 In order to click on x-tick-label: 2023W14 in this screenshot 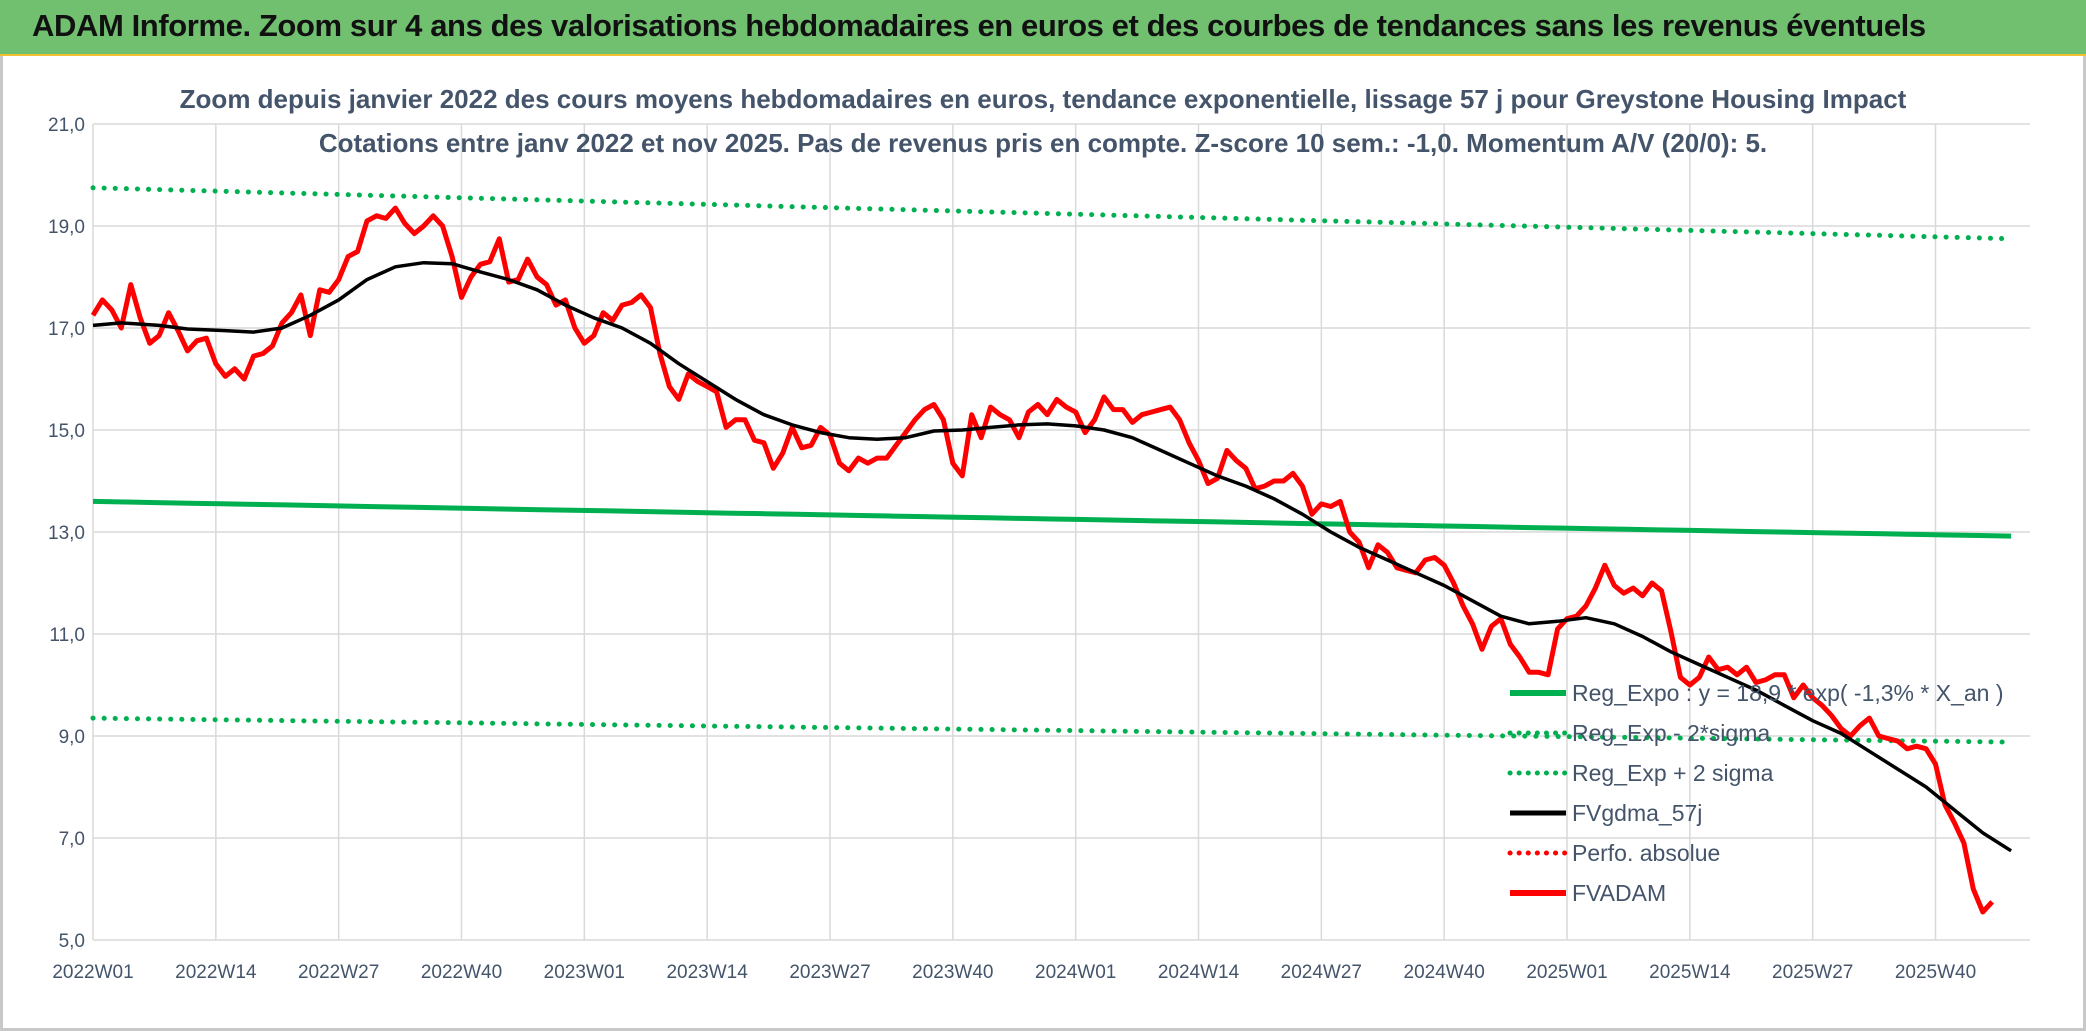, I will do `click(707, 972)`.